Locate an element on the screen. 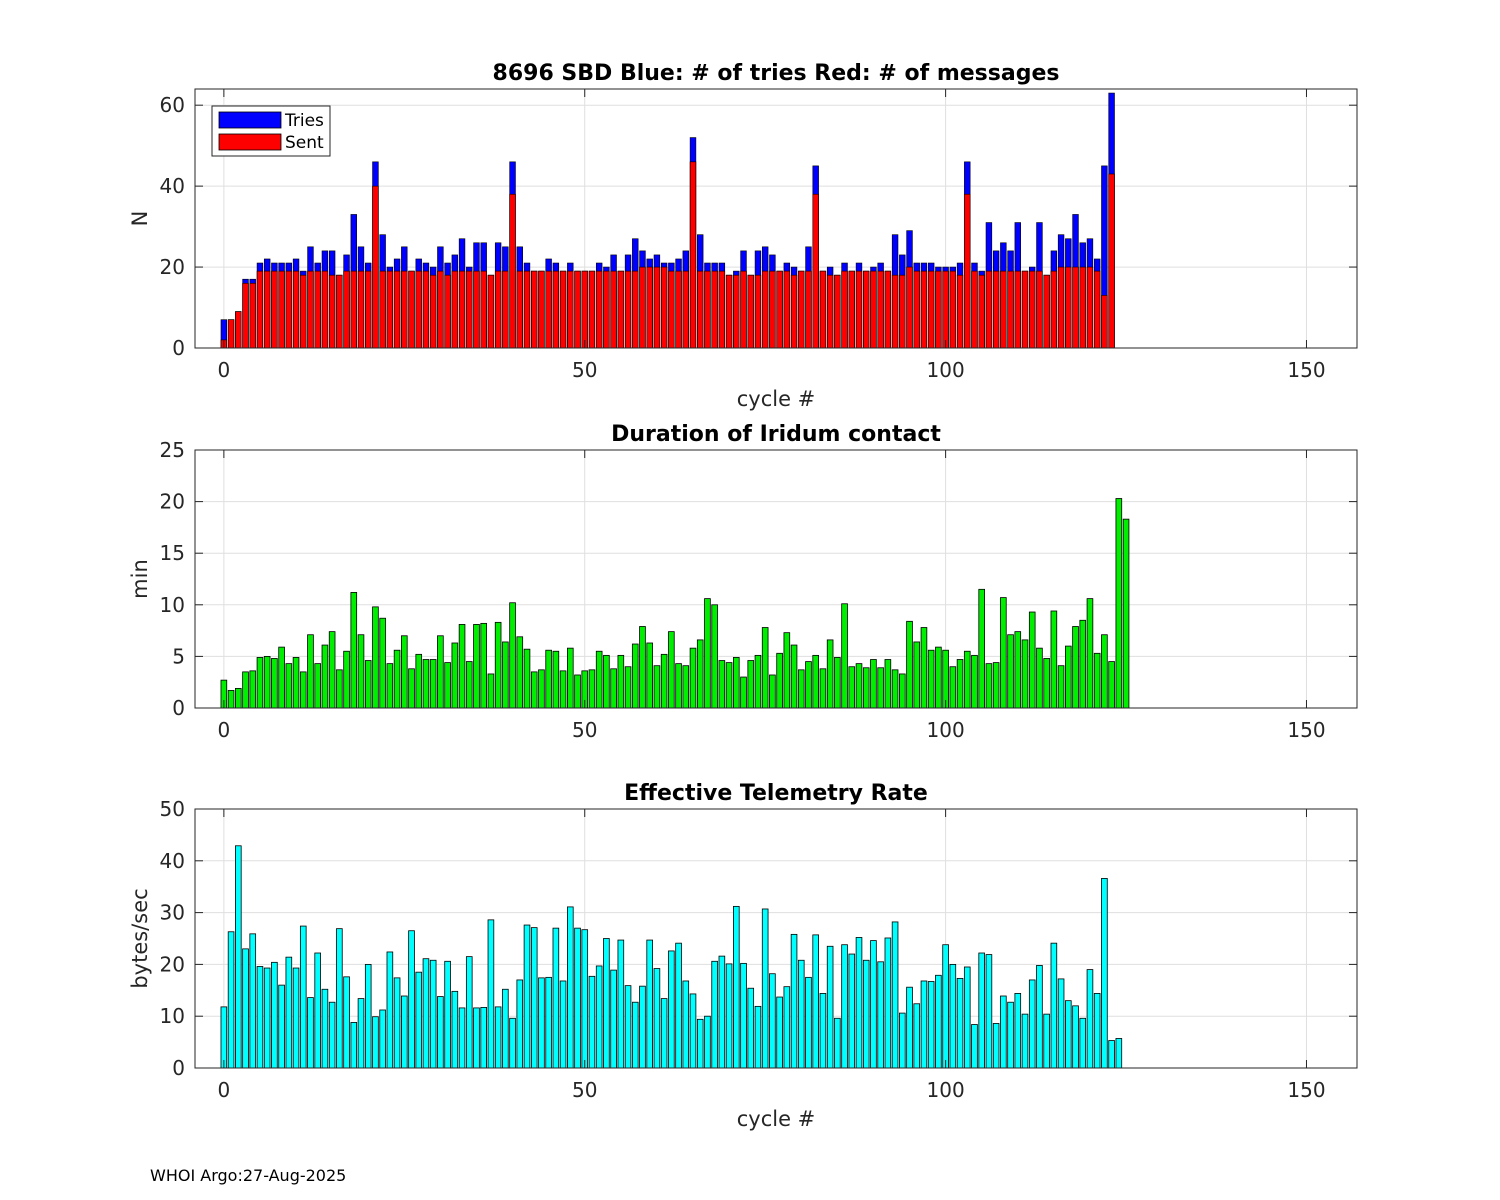  y-tick-label: 40 is located at coordinates (172, 861).